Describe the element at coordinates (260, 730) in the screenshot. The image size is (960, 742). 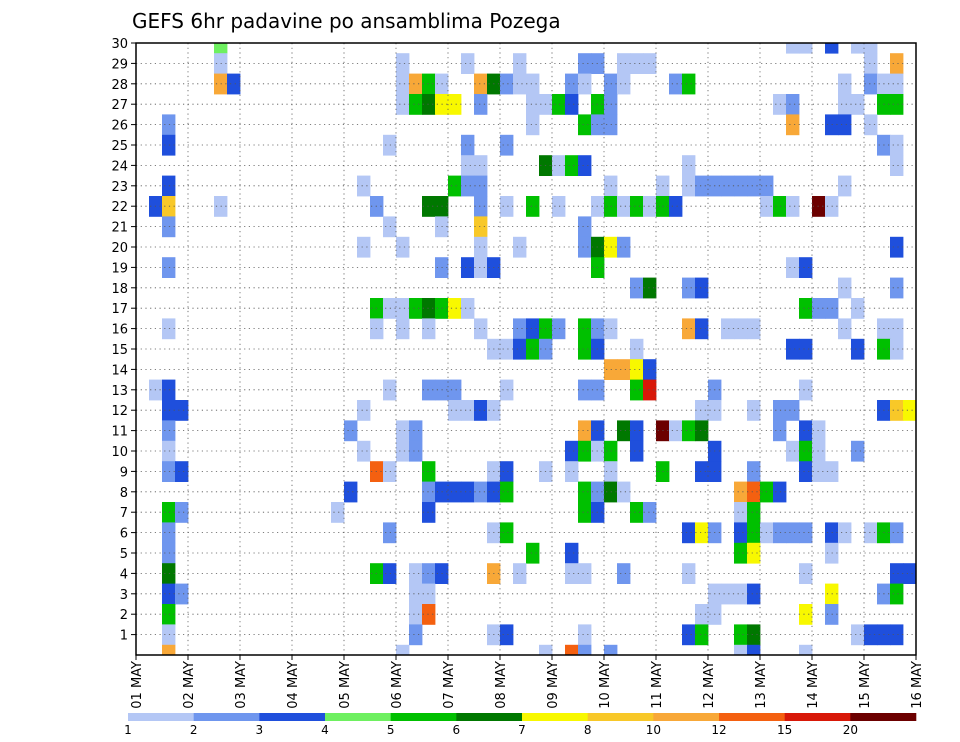
I see `colorbar-label: 3` at that location.